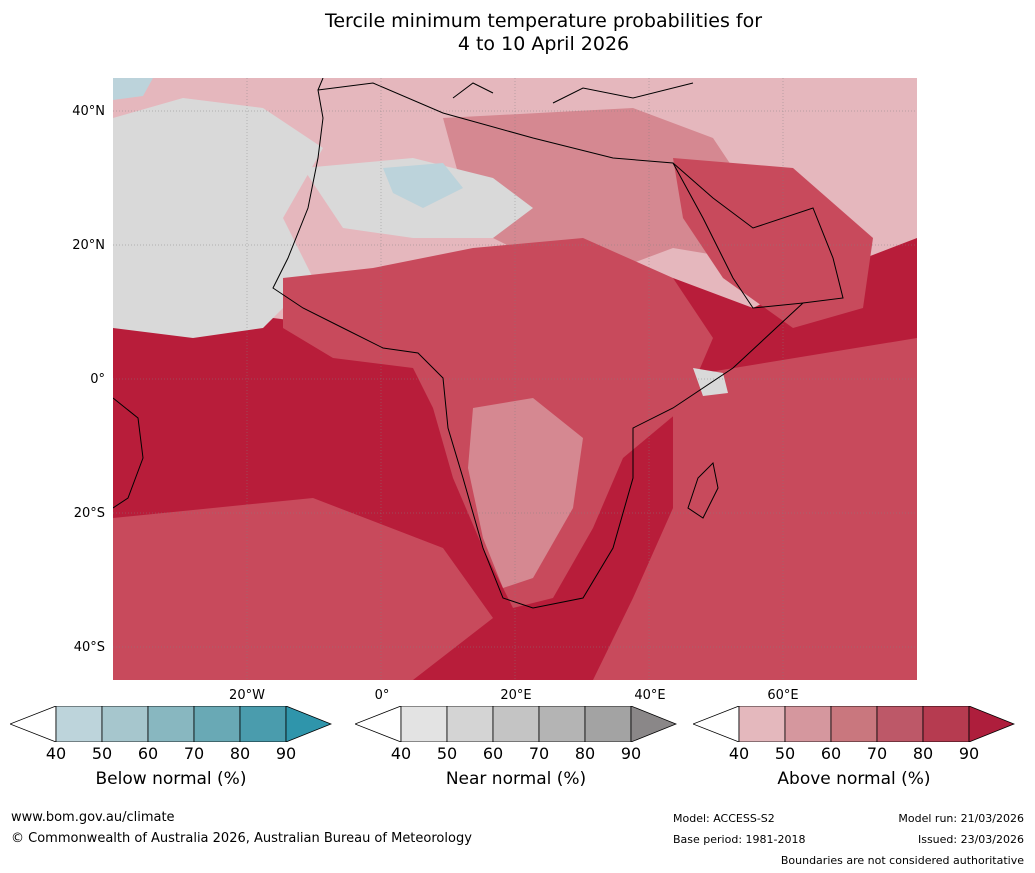 The image size is (1035, 873). I want to click on colorbar-below, so click(171, 724).